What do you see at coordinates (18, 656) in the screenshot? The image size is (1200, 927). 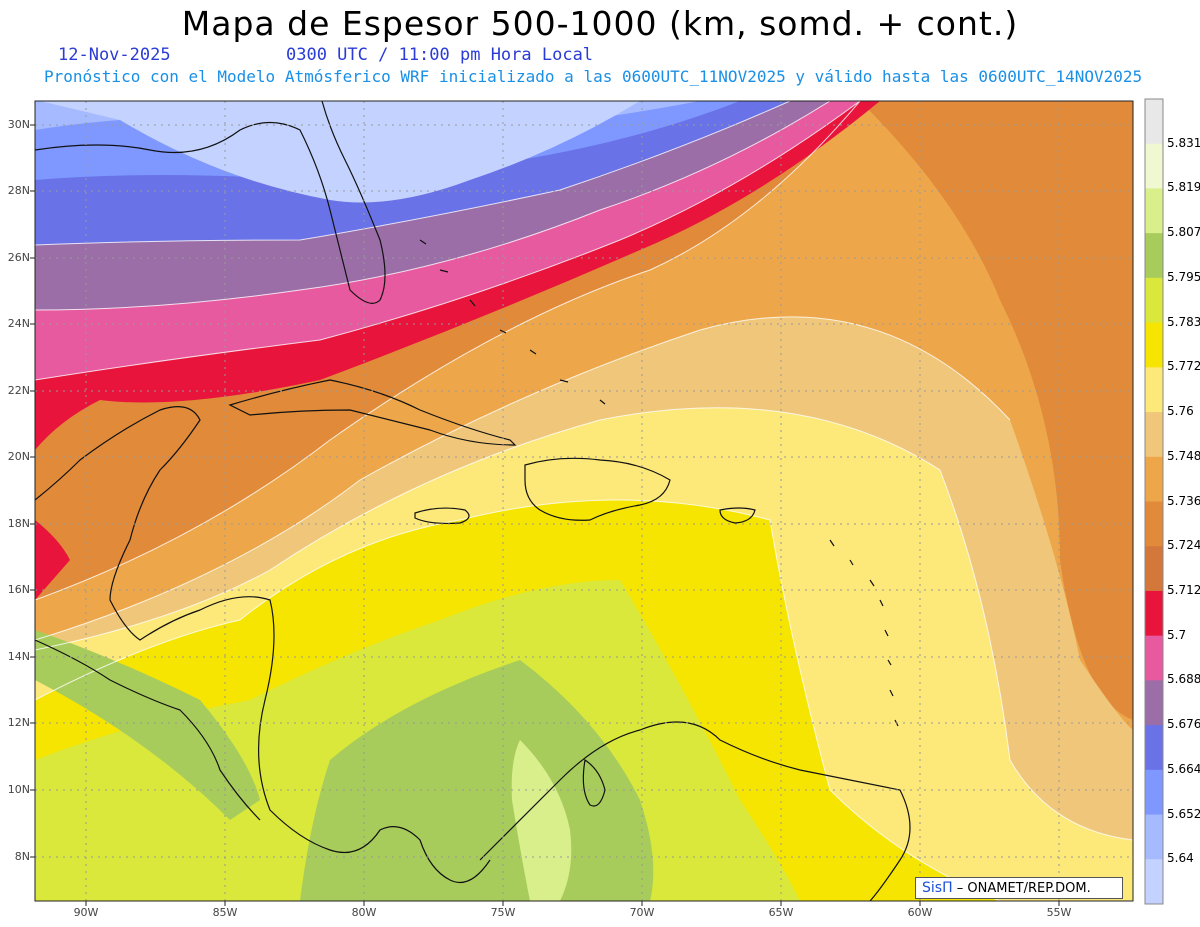 I see `lat-label: 14N` at bounding box center [18, 656].